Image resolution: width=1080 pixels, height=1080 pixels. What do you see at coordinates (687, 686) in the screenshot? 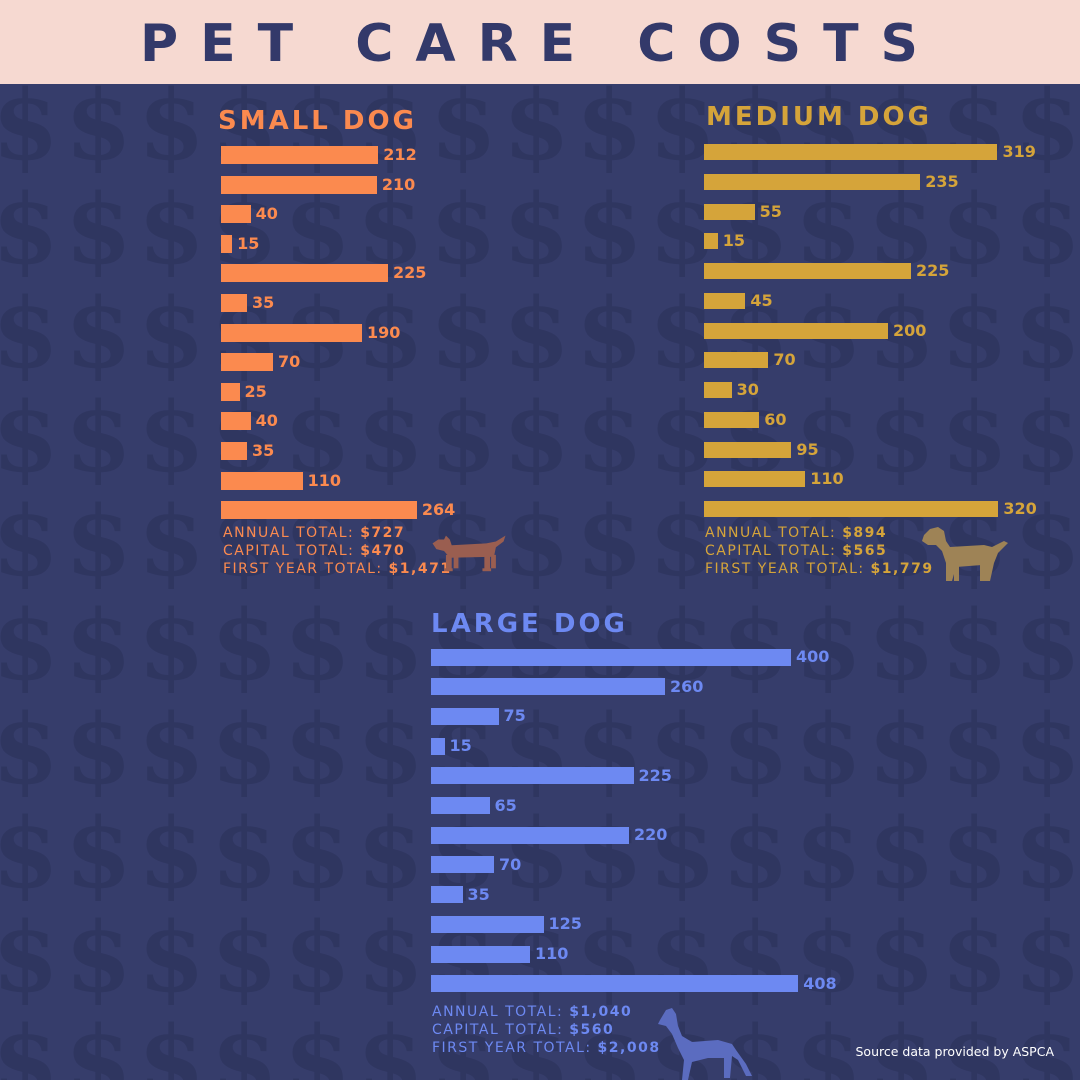
I see `value-label: 260` at bounding box center [687, 686].